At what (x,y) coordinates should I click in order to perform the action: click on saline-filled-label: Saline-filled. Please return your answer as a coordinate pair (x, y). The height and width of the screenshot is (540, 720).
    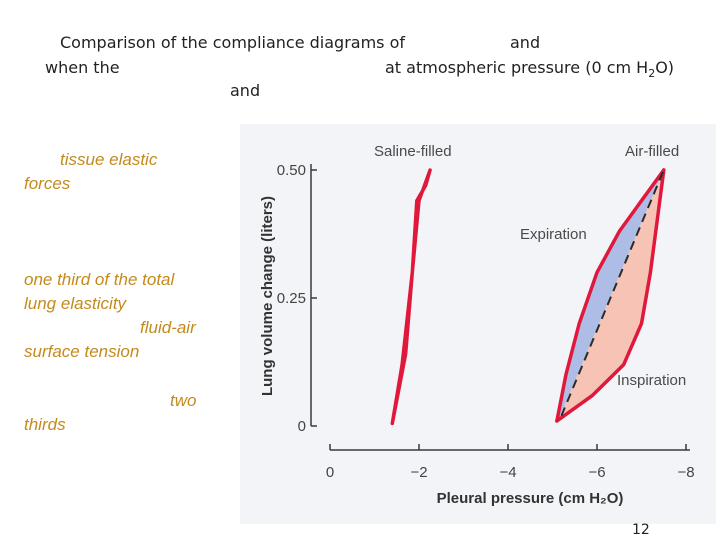
    Looking at the image, I should click on (413, 151).